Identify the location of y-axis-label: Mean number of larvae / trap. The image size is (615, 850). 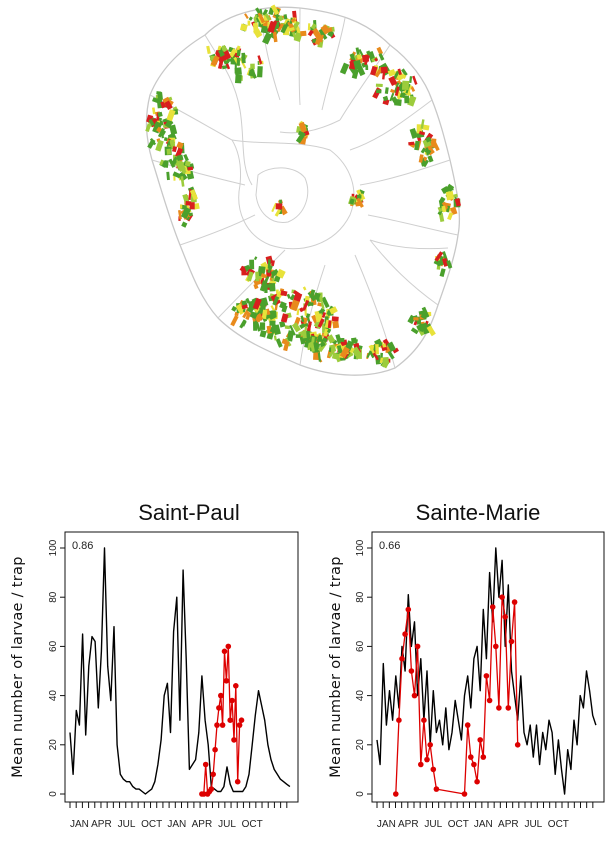
(18, 666).